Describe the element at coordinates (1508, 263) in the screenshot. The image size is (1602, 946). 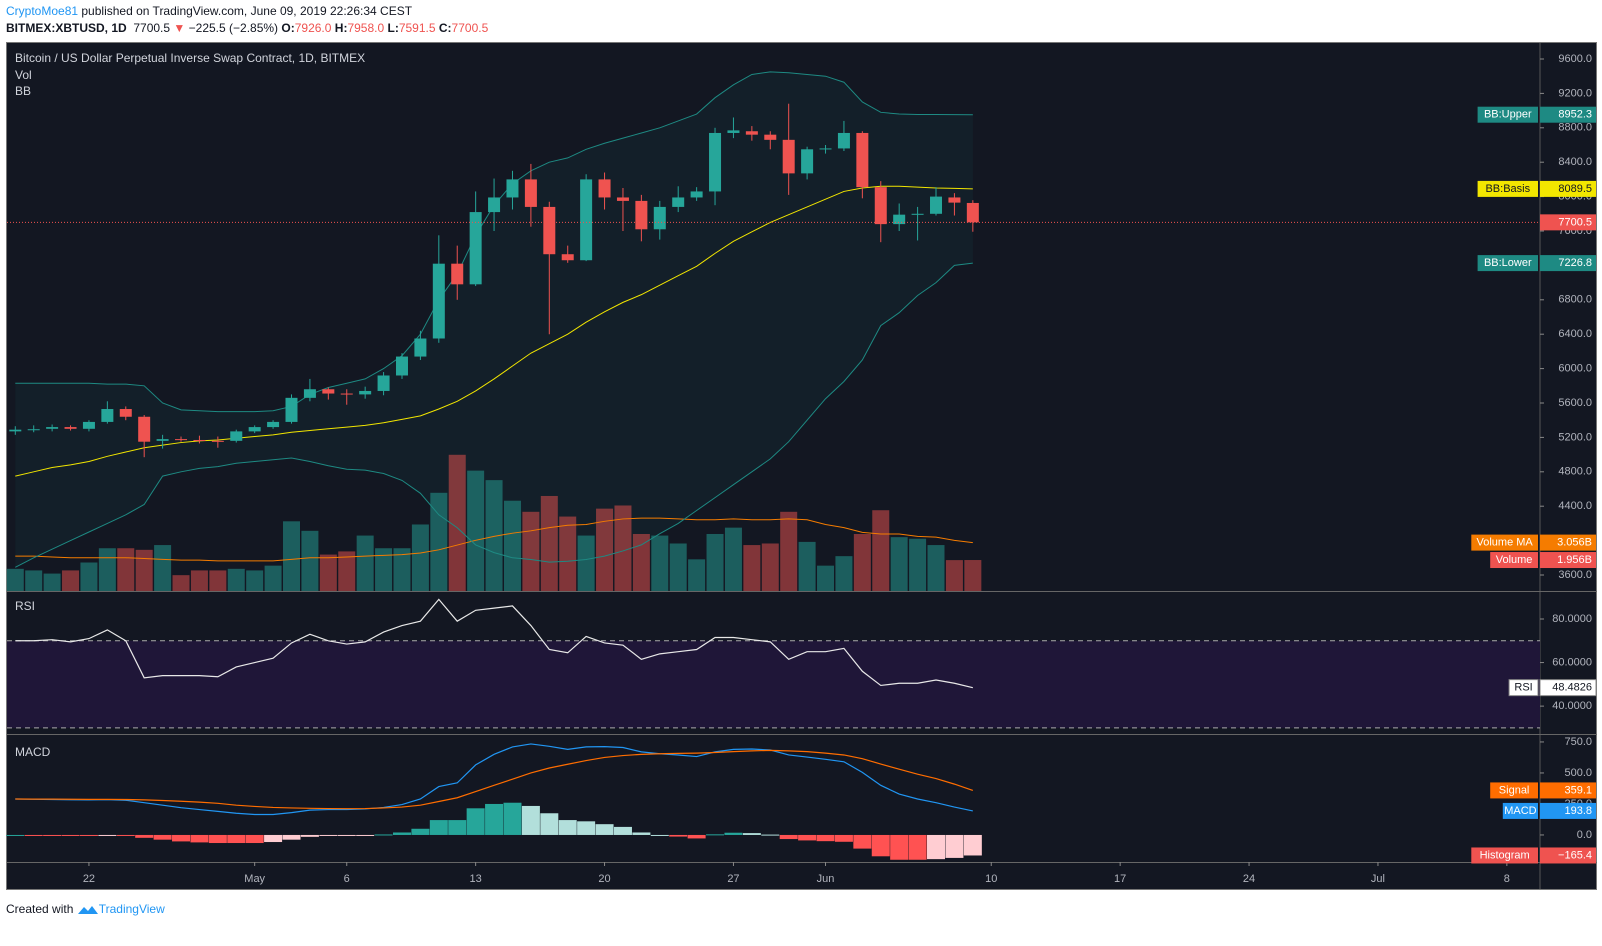
I see `tag-name: BB:Lower` at that location.